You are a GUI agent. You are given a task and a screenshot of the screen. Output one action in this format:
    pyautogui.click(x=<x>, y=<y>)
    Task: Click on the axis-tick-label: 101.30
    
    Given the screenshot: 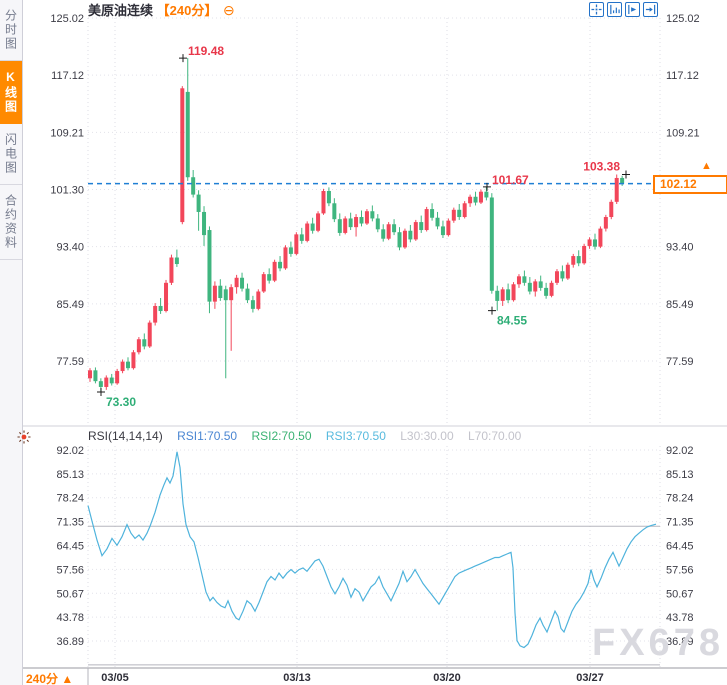 What is the action you would take?
    pyautogui.click(x=67, y=191)
    